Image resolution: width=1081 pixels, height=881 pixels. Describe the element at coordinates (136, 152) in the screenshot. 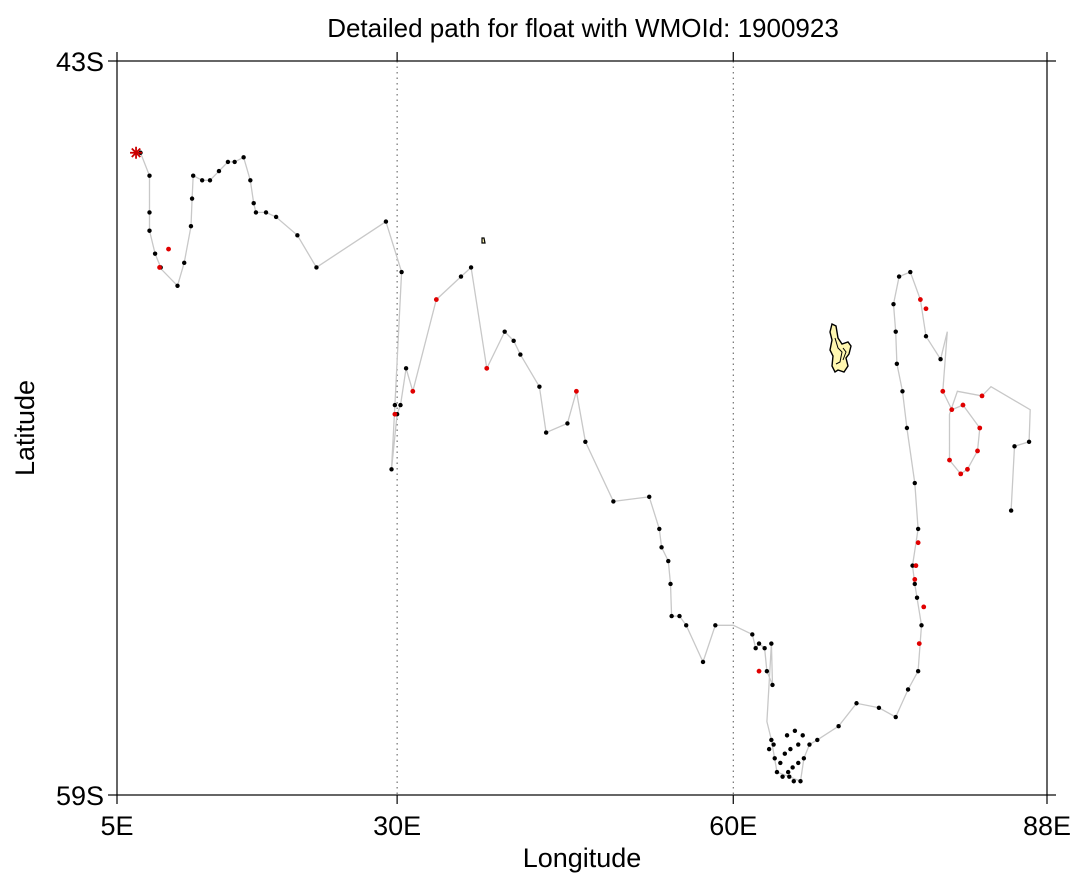

I see `start-asterisk-marker` at that location.